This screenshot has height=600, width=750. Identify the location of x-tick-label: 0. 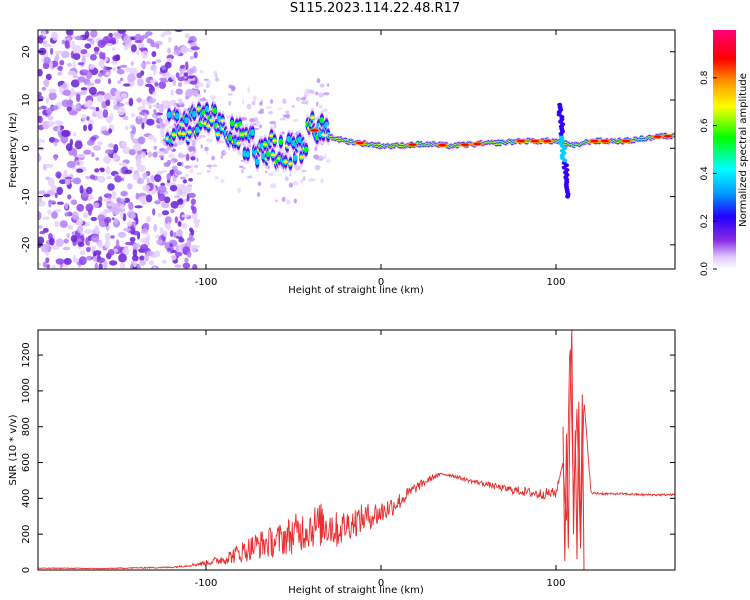
(381, 282).